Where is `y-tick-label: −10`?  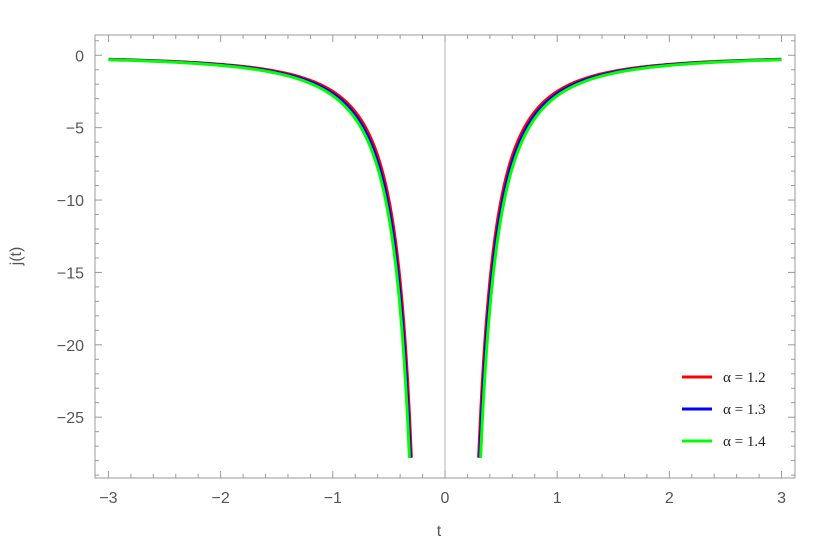 y-tick-label: −10 is located at coordinates (70, 201).